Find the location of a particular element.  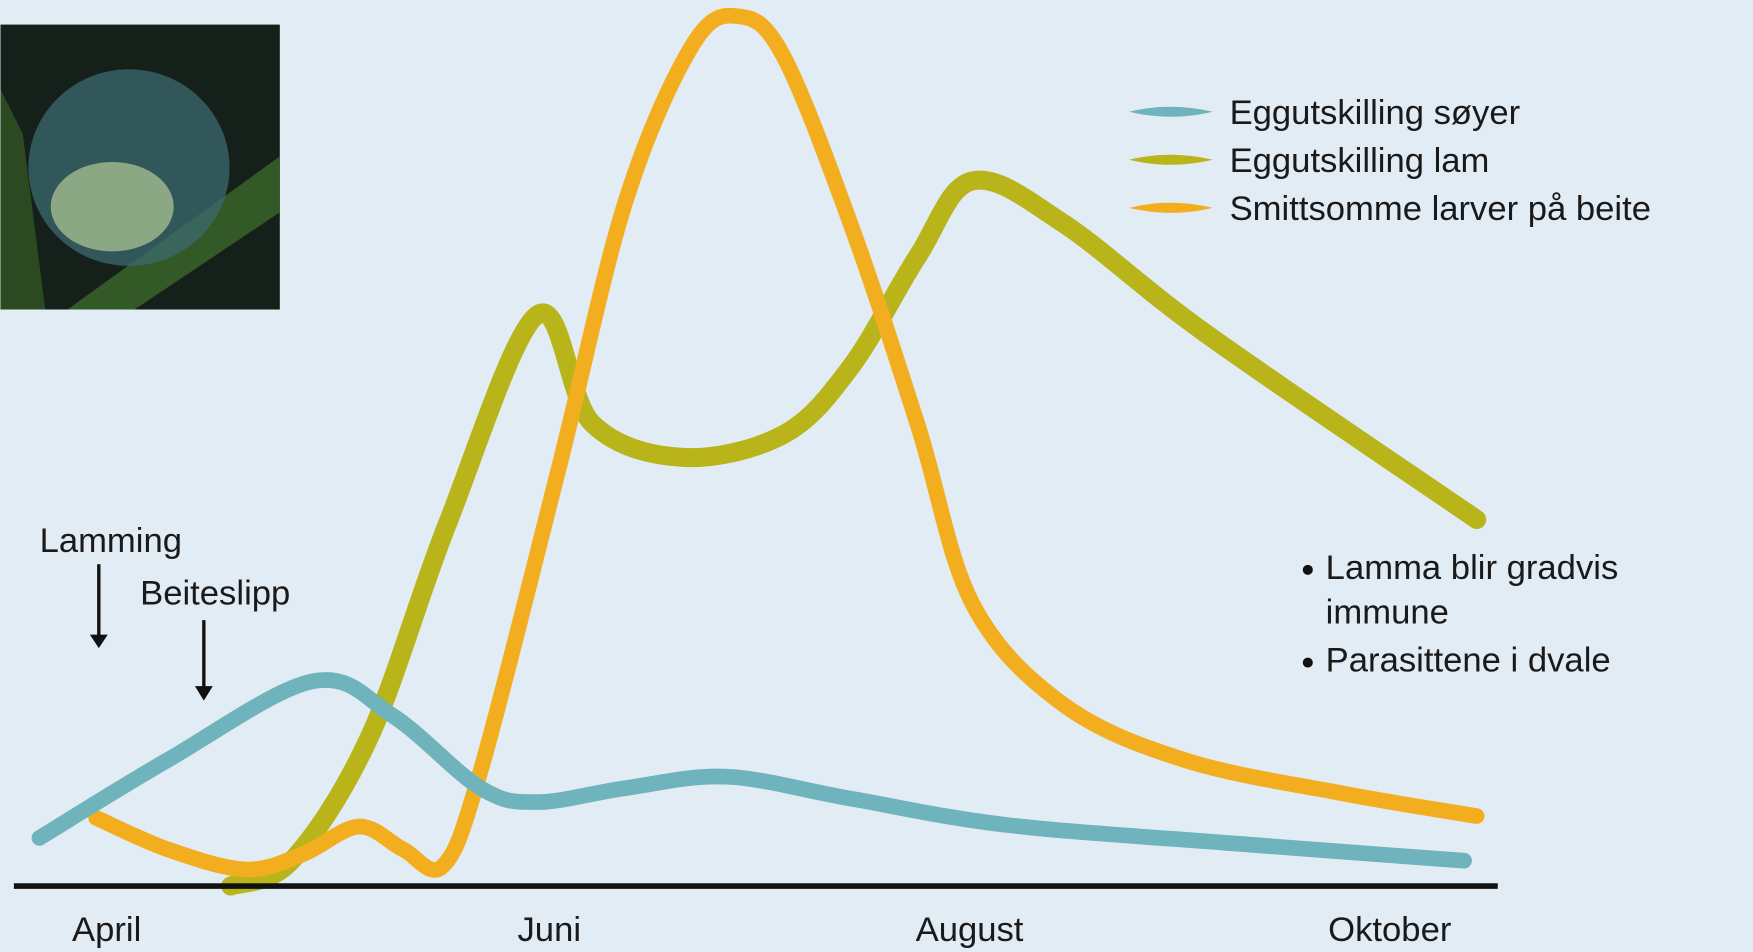

note-box: Parasittene i dvale is located at coordinates (1468, 660).